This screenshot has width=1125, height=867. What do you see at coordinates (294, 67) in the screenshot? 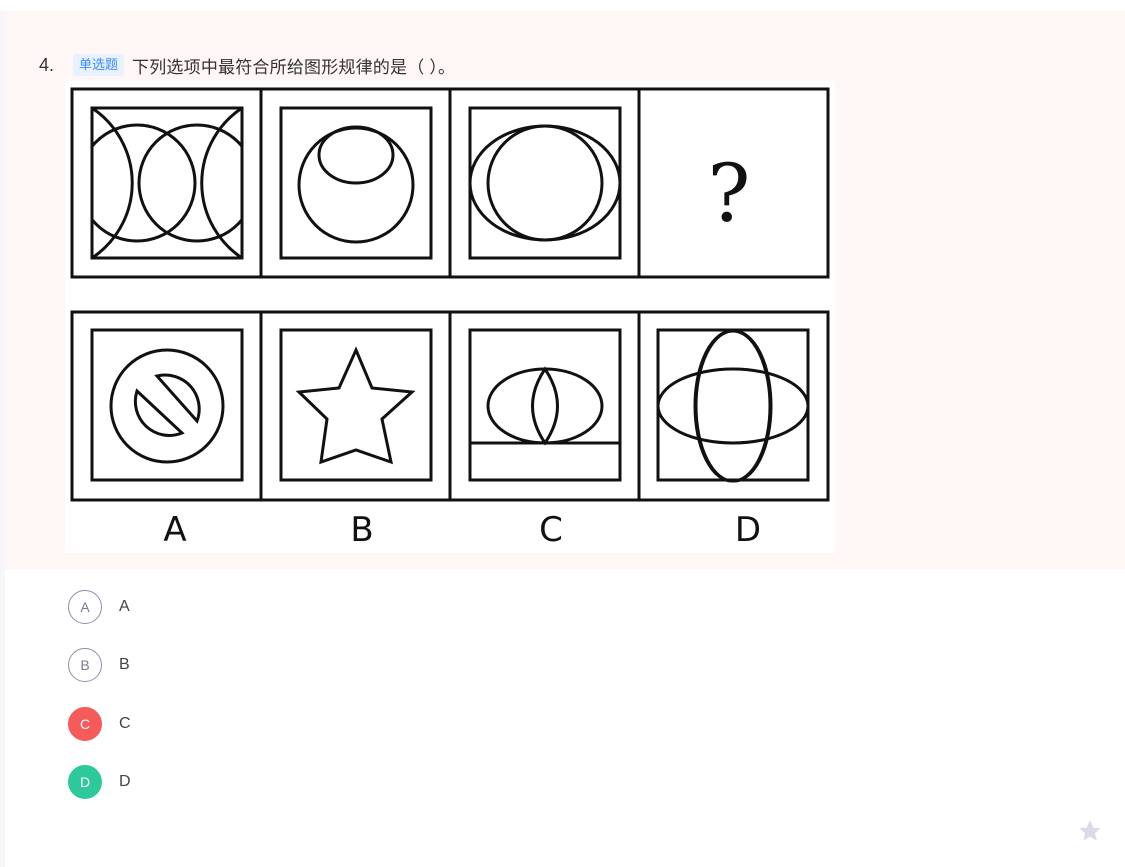
I see `question-text: 下列选项中最符合所给图形规律的是（ ）。` at bounding box center [294, 67].